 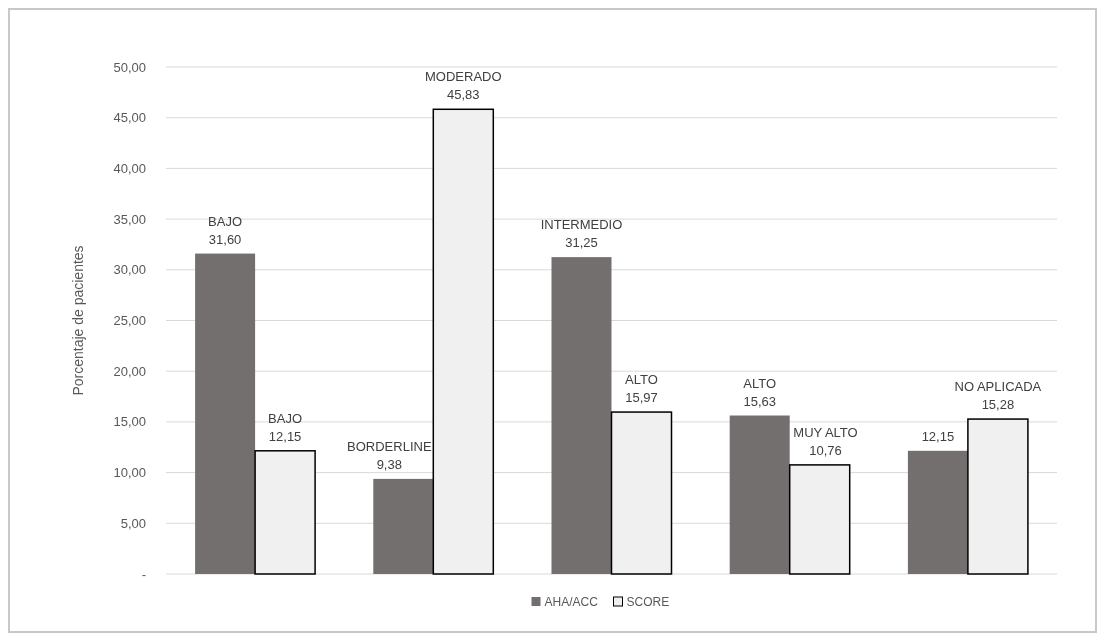 I want to click on y-tick-label: 10,00, so click(x=129, y=473).